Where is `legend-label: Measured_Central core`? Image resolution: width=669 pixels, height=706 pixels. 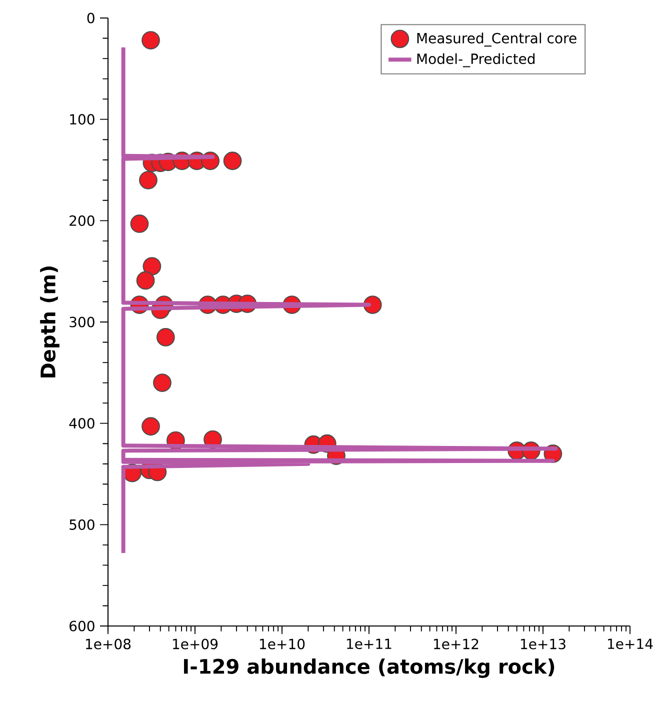 legend-label: Measured_Central core is located at coordinates (496, 39).